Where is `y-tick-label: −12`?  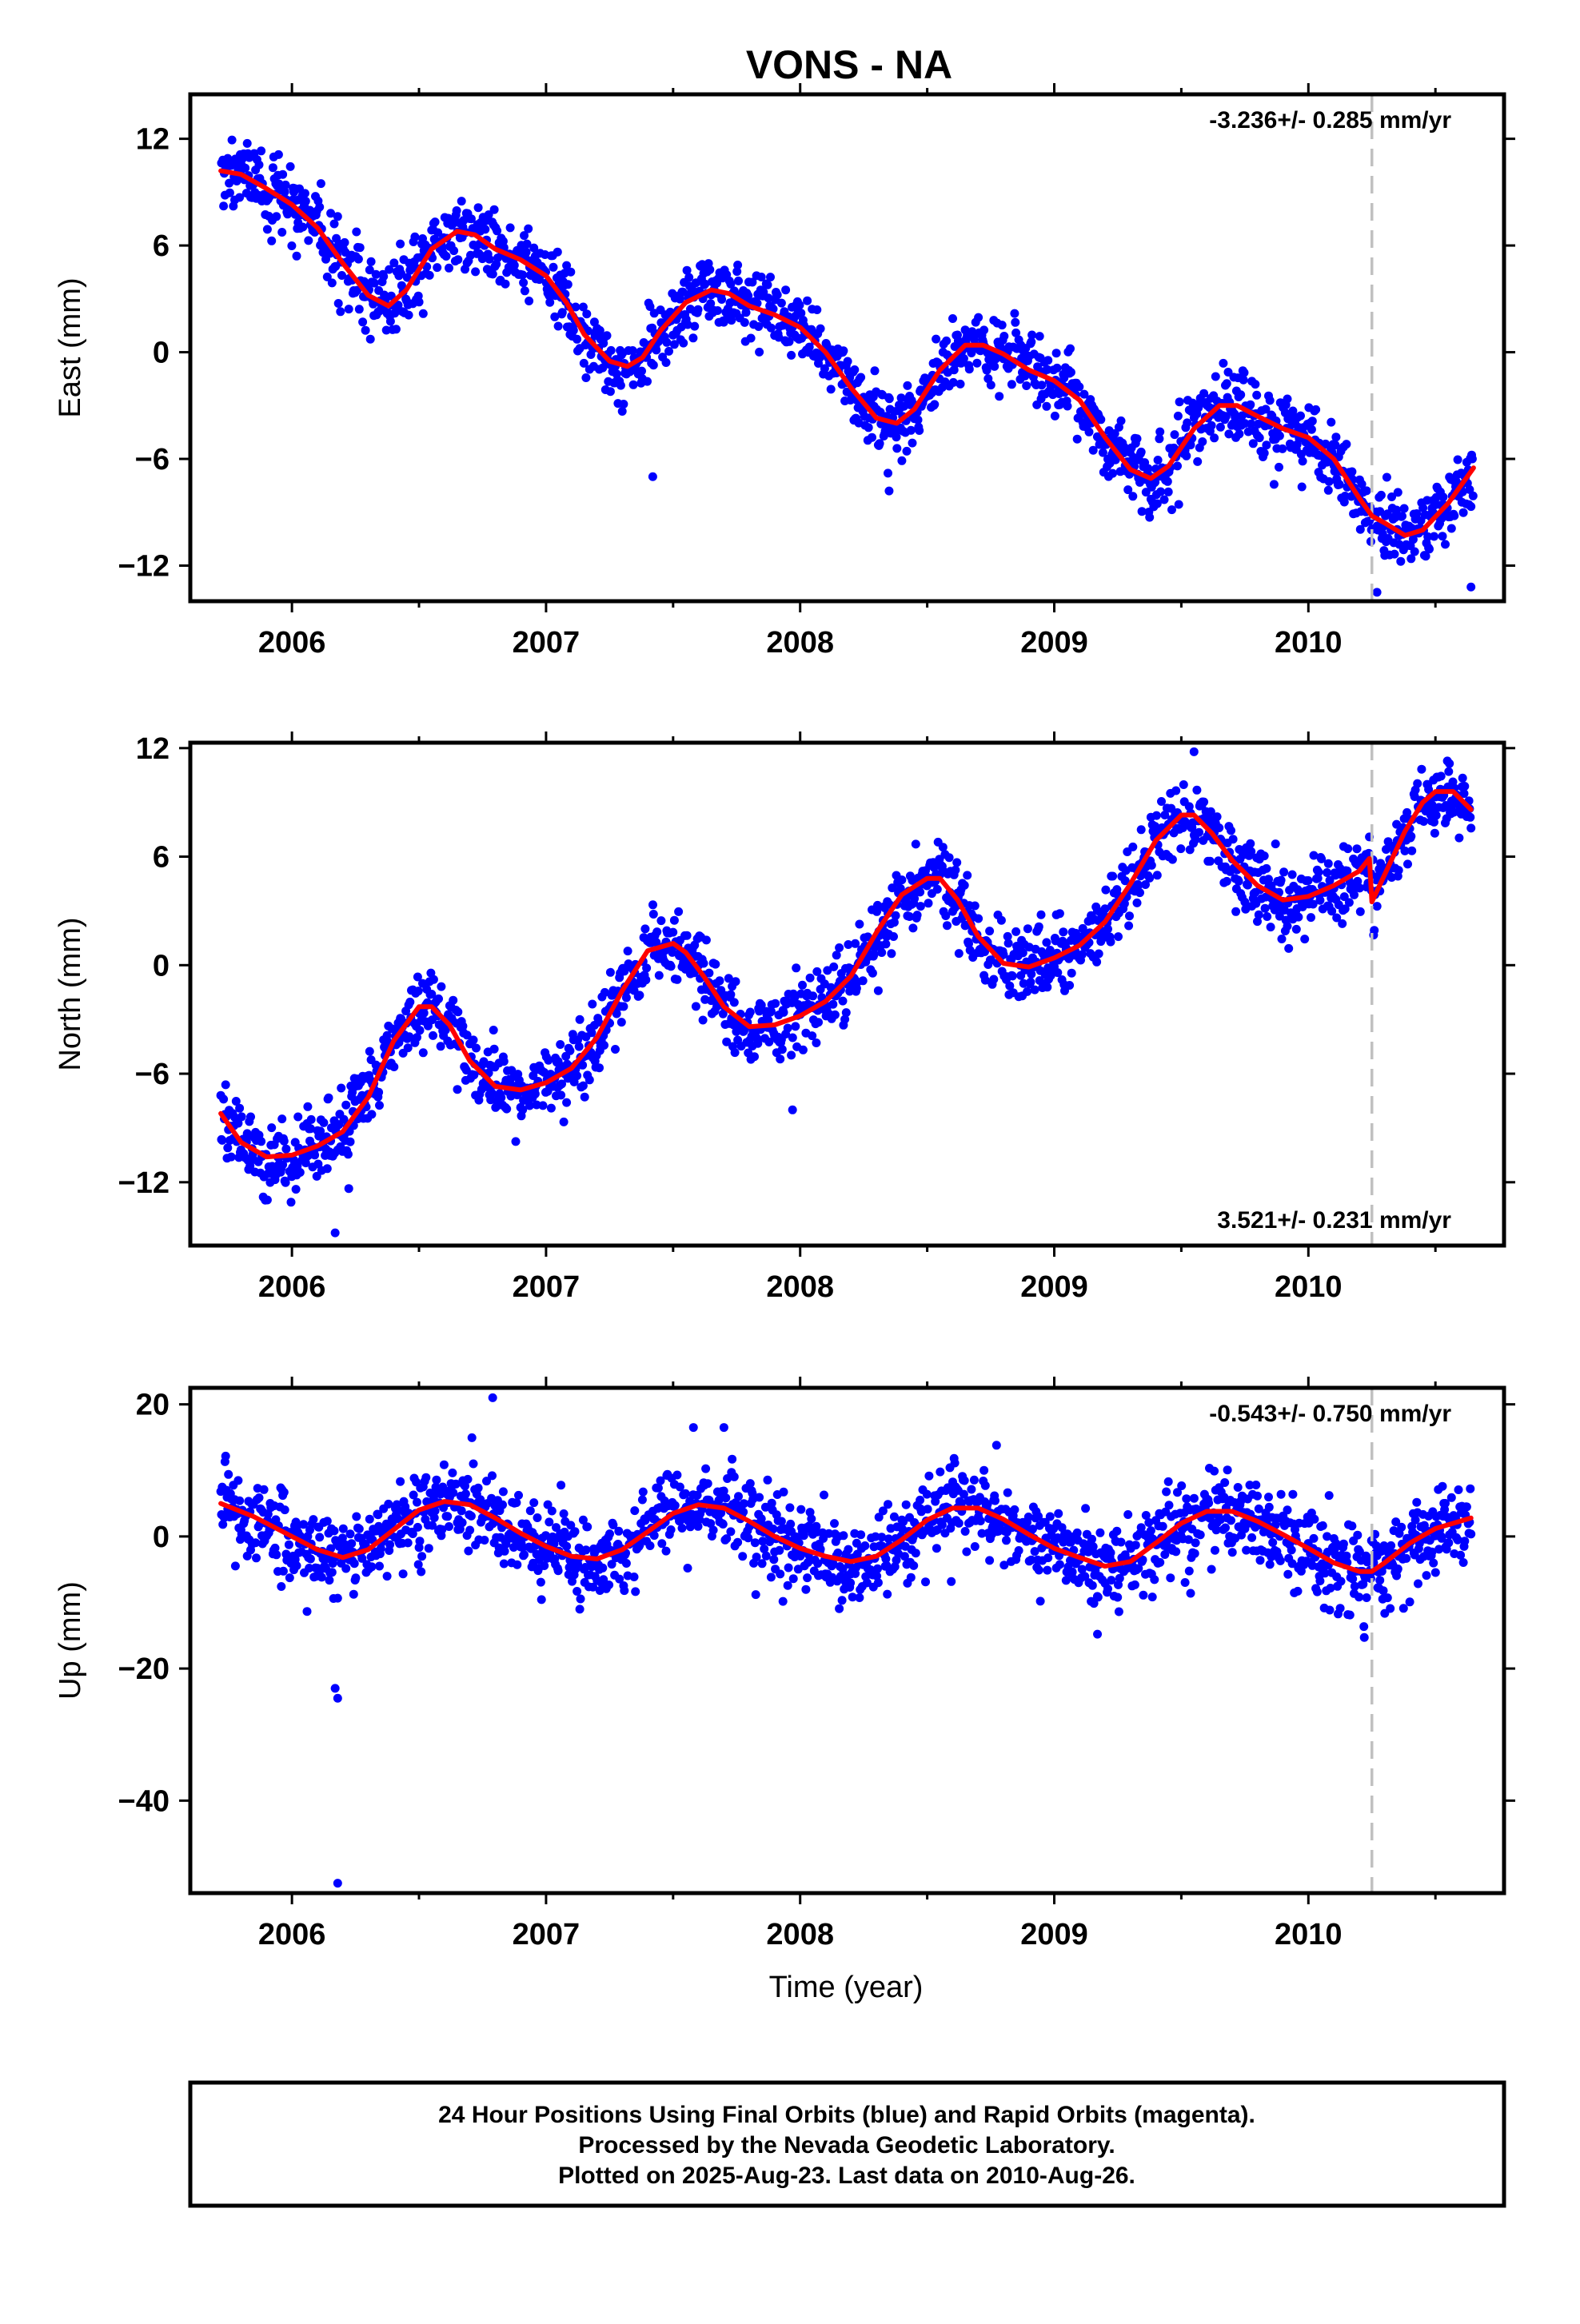
y-tick-label: −12 is located at coordinates (144, 1183).